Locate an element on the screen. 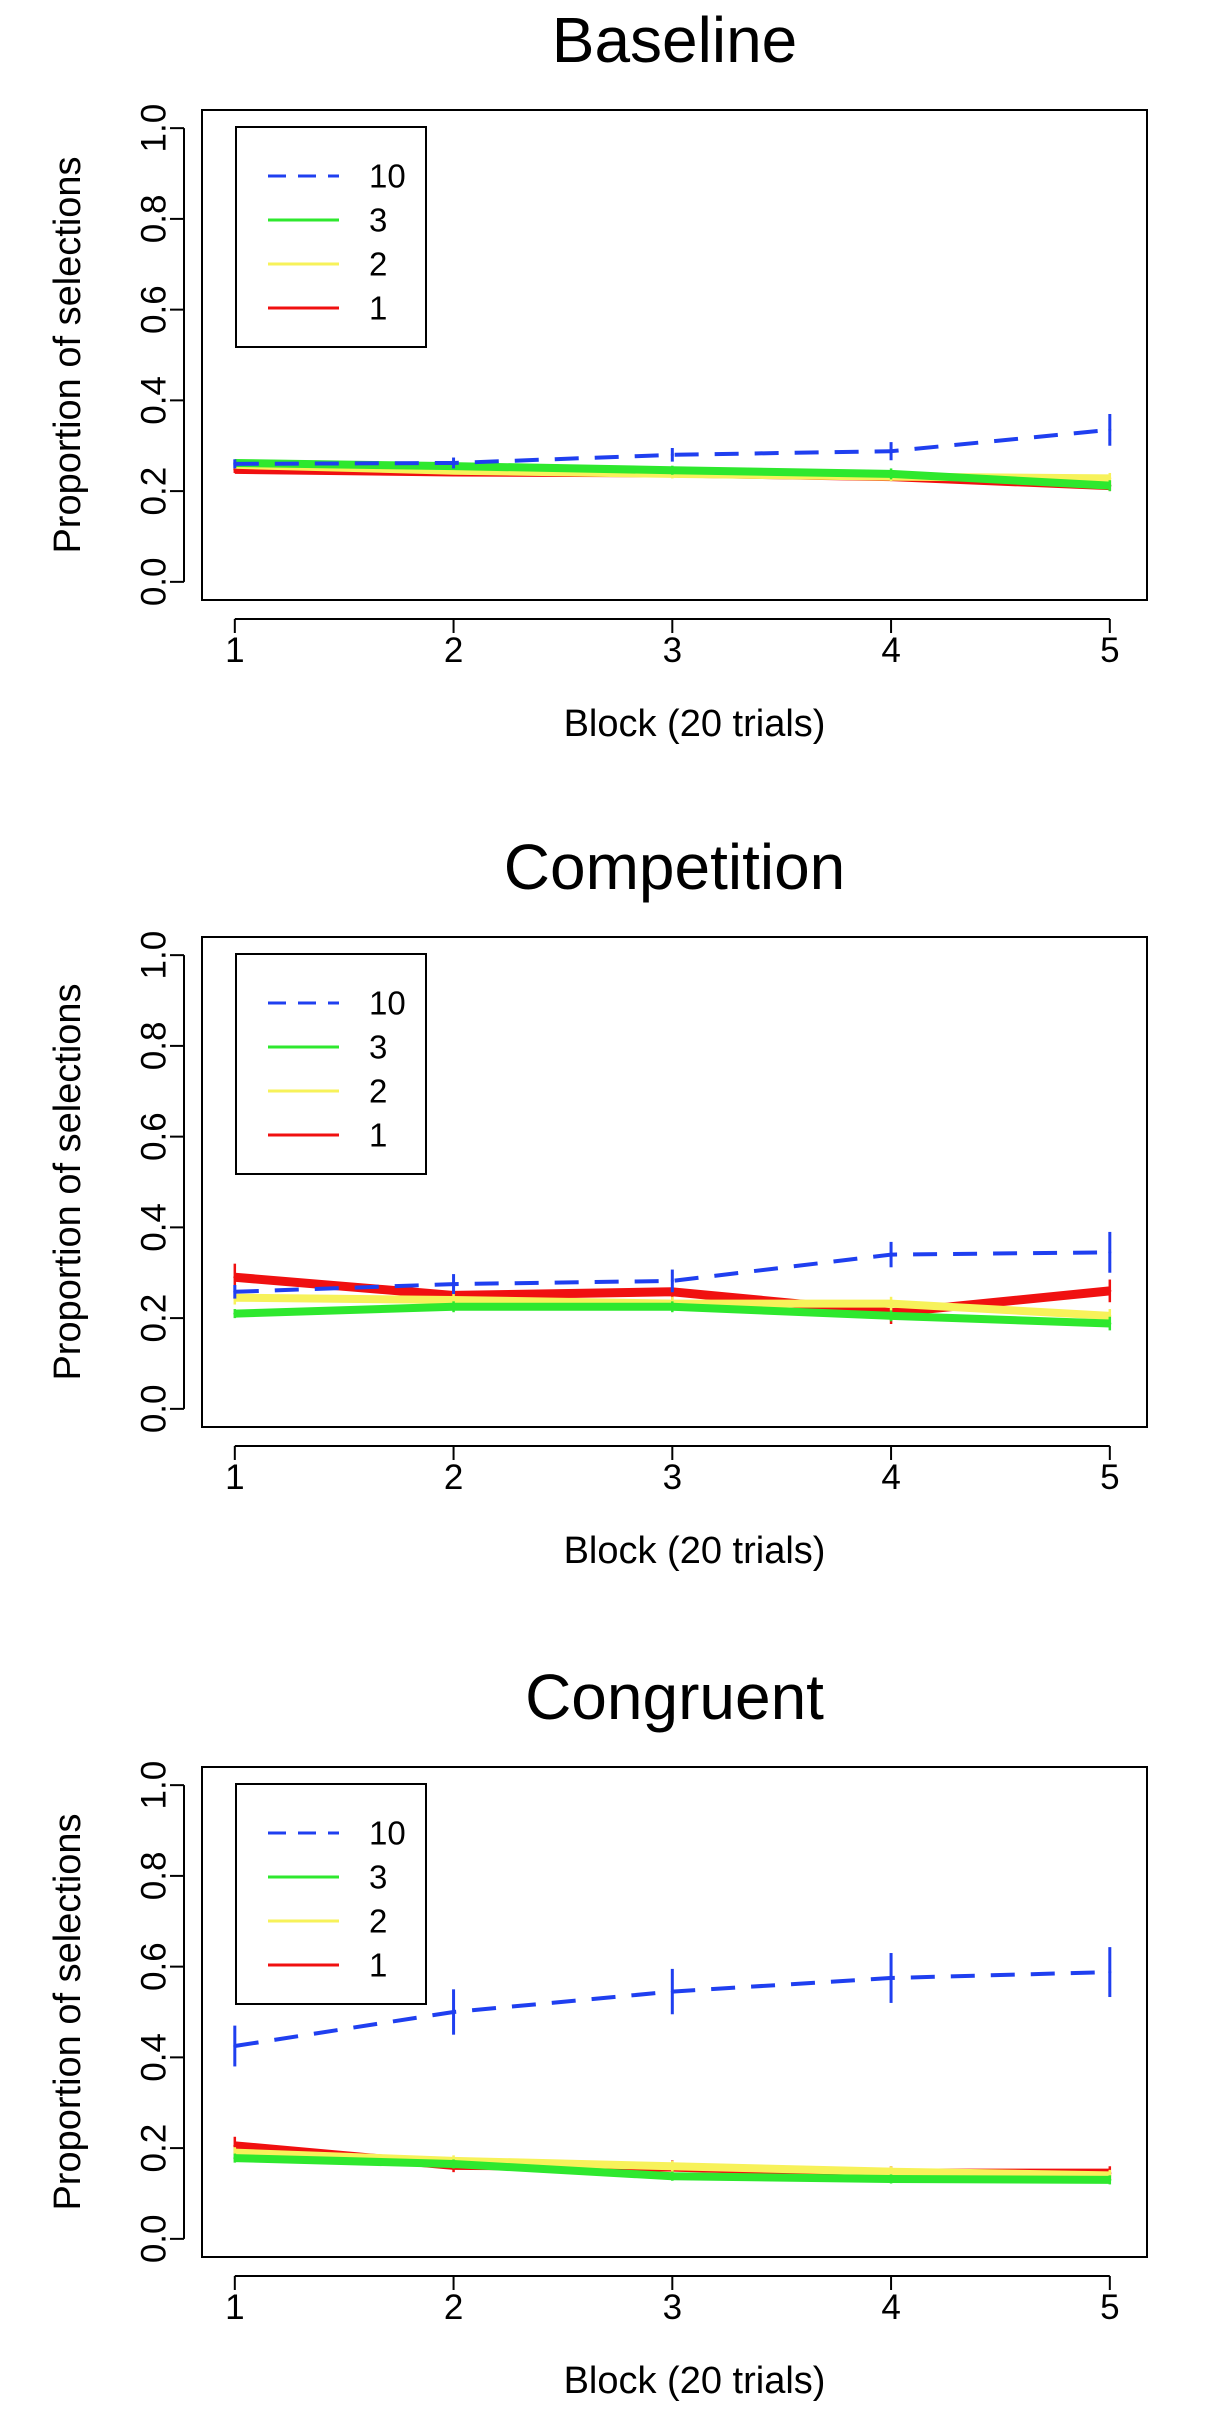  chart-title: Competition is located at coordinates (675, 867).